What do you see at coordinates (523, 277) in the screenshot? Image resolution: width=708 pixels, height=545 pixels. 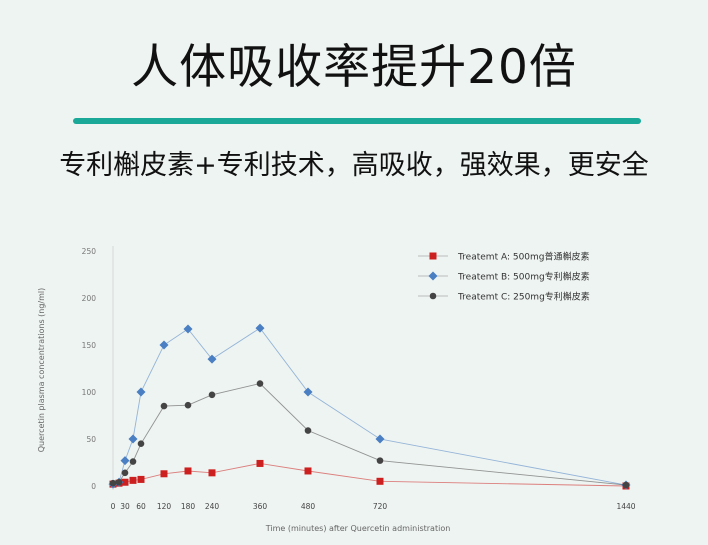 I see `legend-label: Treatemt B: 500mg专利槲皮素` at bounding box center [523, 277].